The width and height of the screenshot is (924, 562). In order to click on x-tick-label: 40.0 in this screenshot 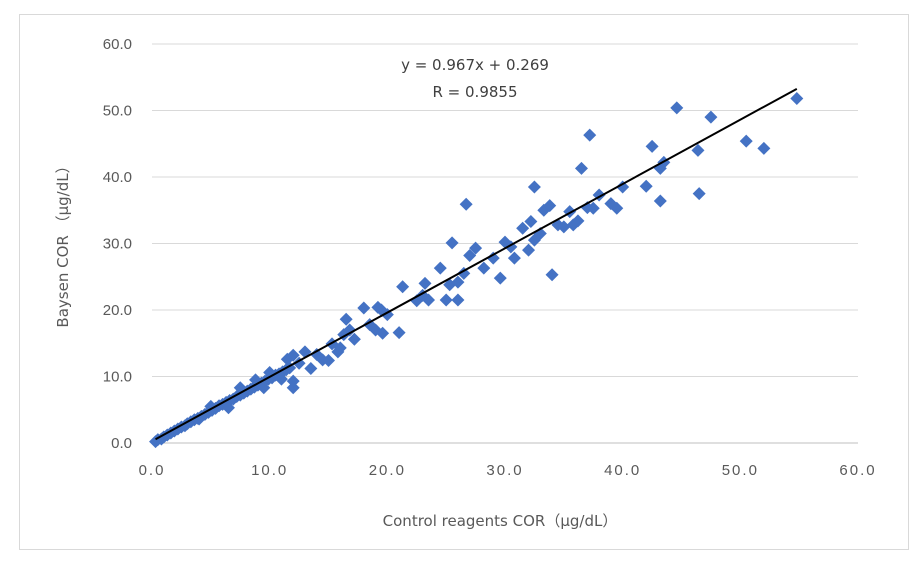, I will do `click(622, 470)`.